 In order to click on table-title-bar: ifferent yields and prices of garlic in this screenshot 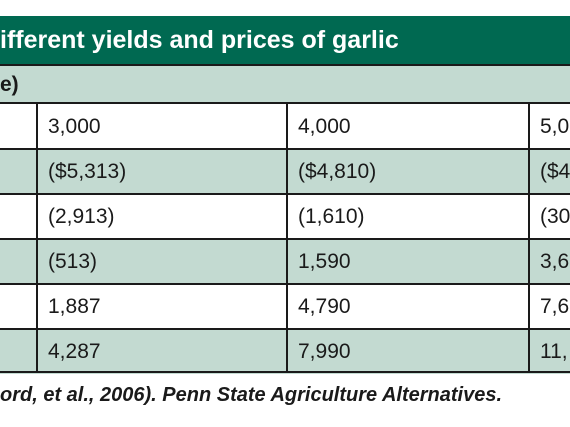, I will do `click(285, 41)`.